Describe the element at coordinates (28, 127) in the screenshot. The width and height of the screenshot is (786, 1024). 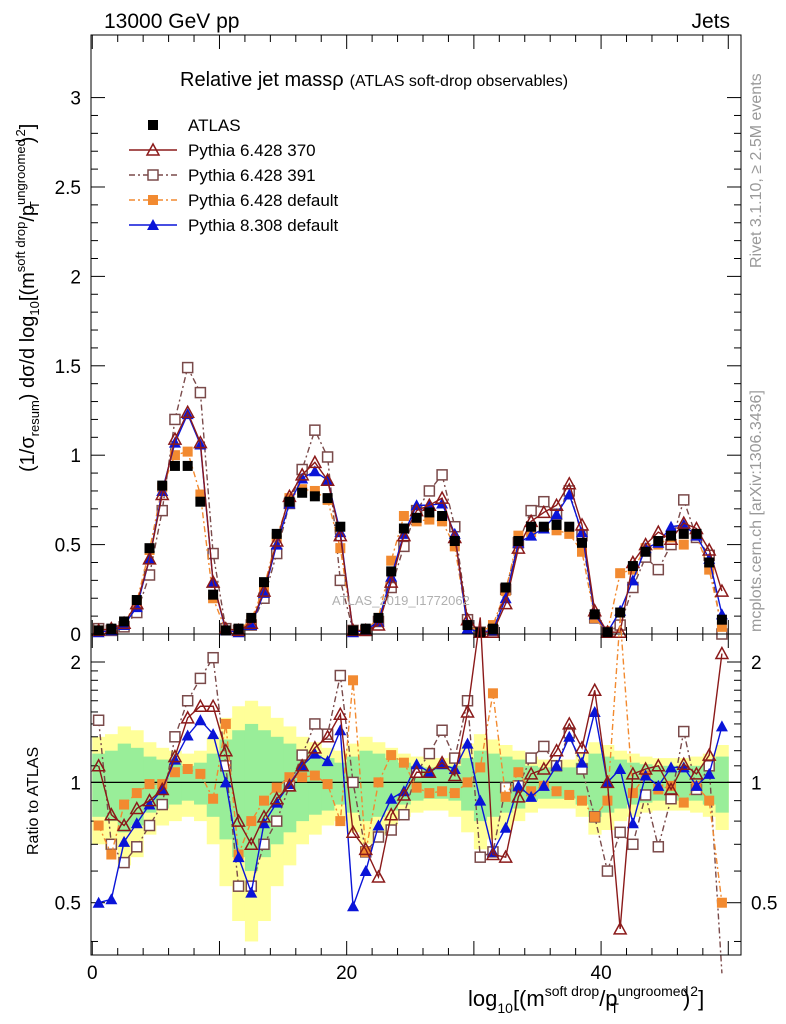
I see `ylabel-part-f: ]` at that location.